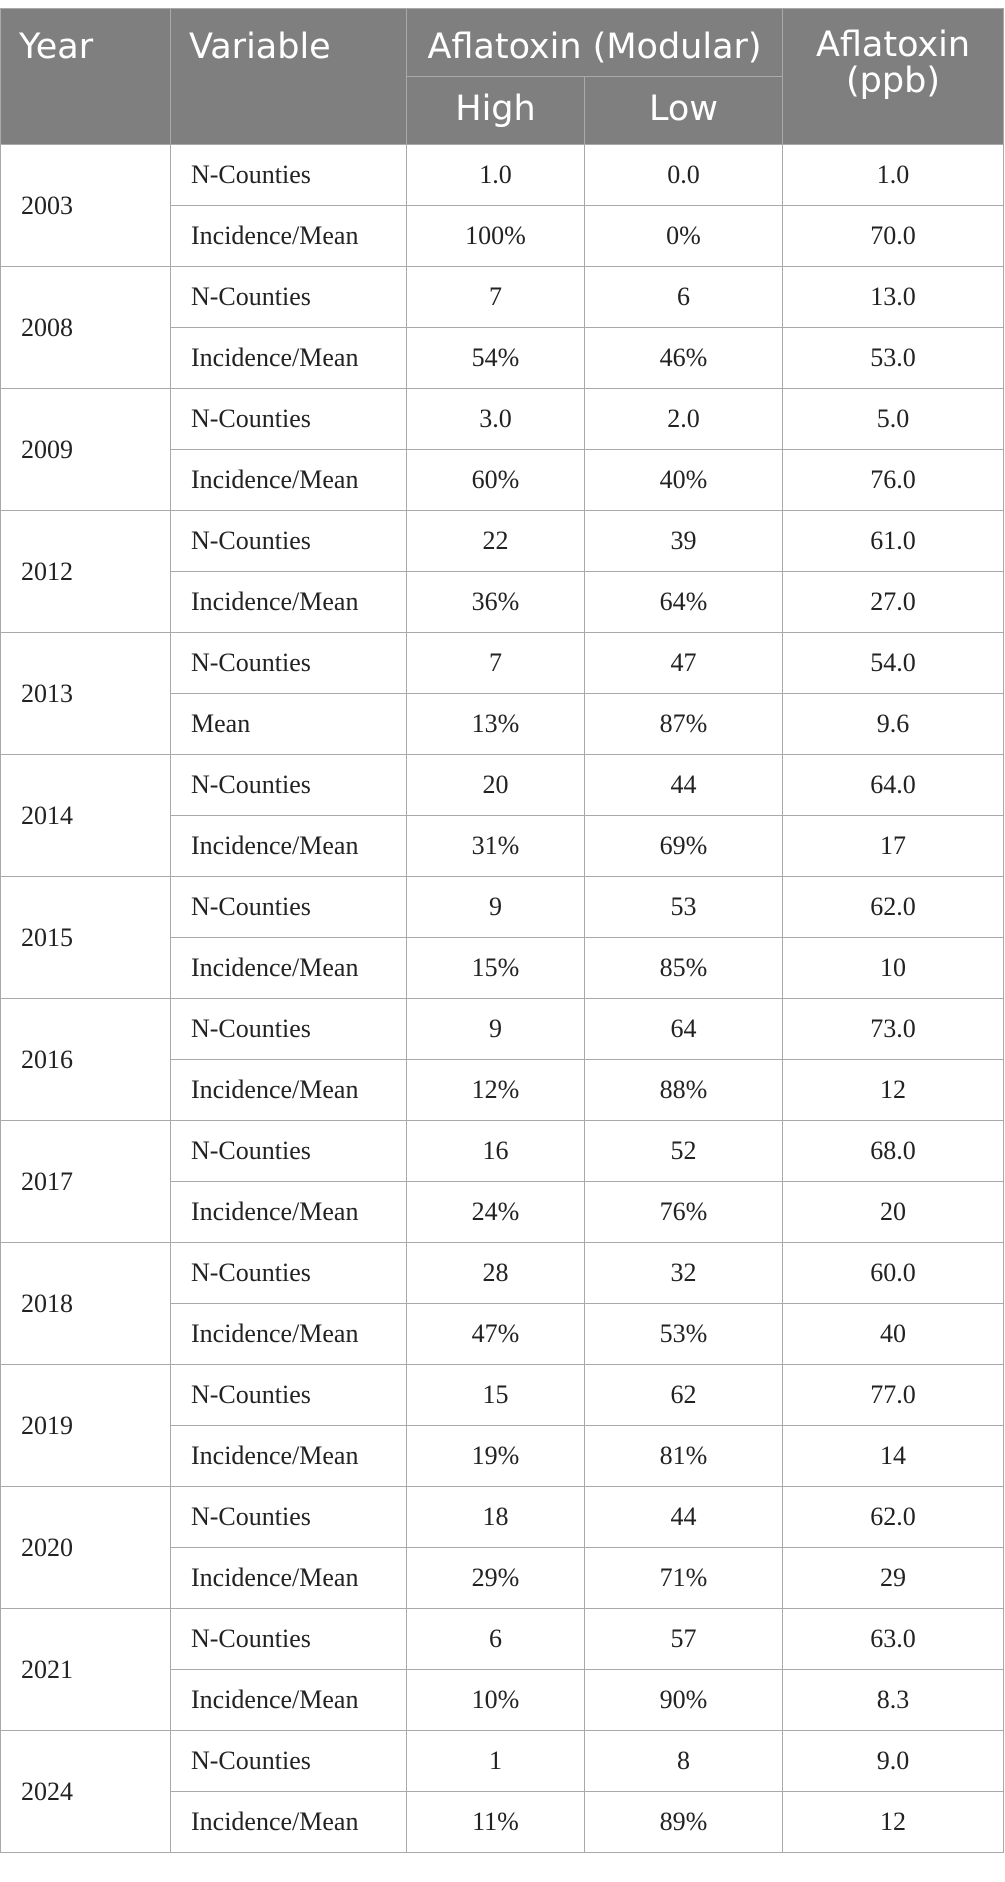 The width and height of the screenshot is (1005, 1882). I want to click on table-row: Incidence/Mean 31% 69% 17, so click(502, 846).